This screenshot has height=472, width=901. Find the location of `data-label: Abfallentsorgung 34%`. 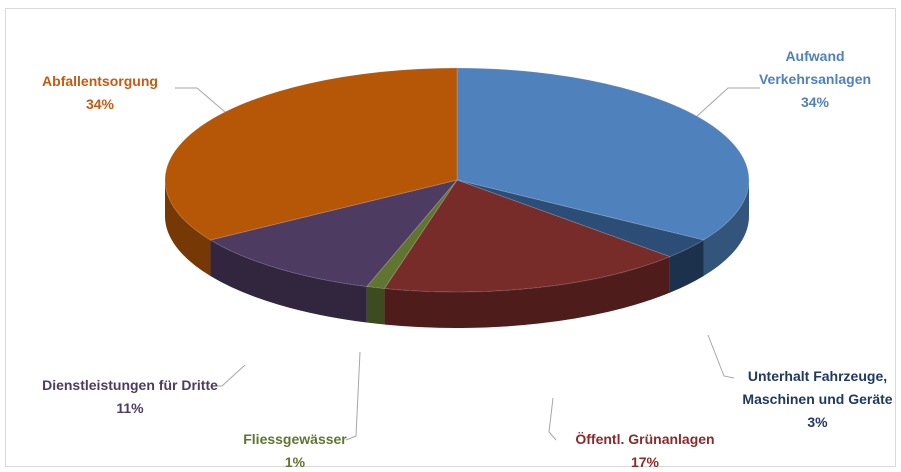

data-label: Abfallentsorgung 34% is located at coordinates (100, 93).